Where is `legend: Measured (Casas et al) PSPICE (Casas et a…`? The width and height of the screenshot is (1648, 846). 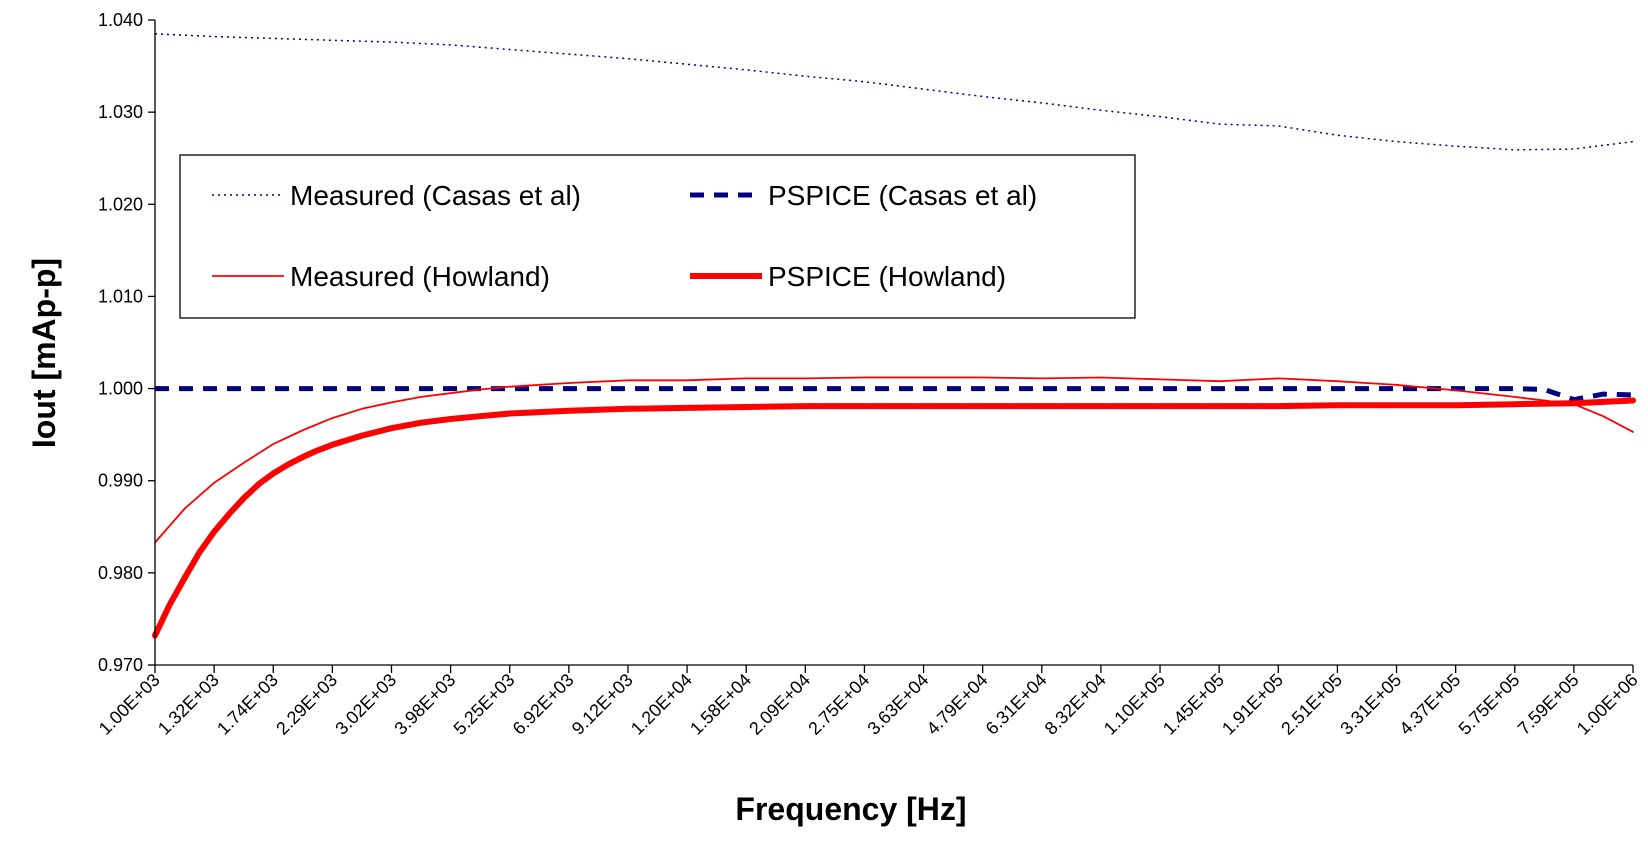
legend: Measured (Casas et al) PSPICE (Casas et a… is located at coordinates (657, 236).